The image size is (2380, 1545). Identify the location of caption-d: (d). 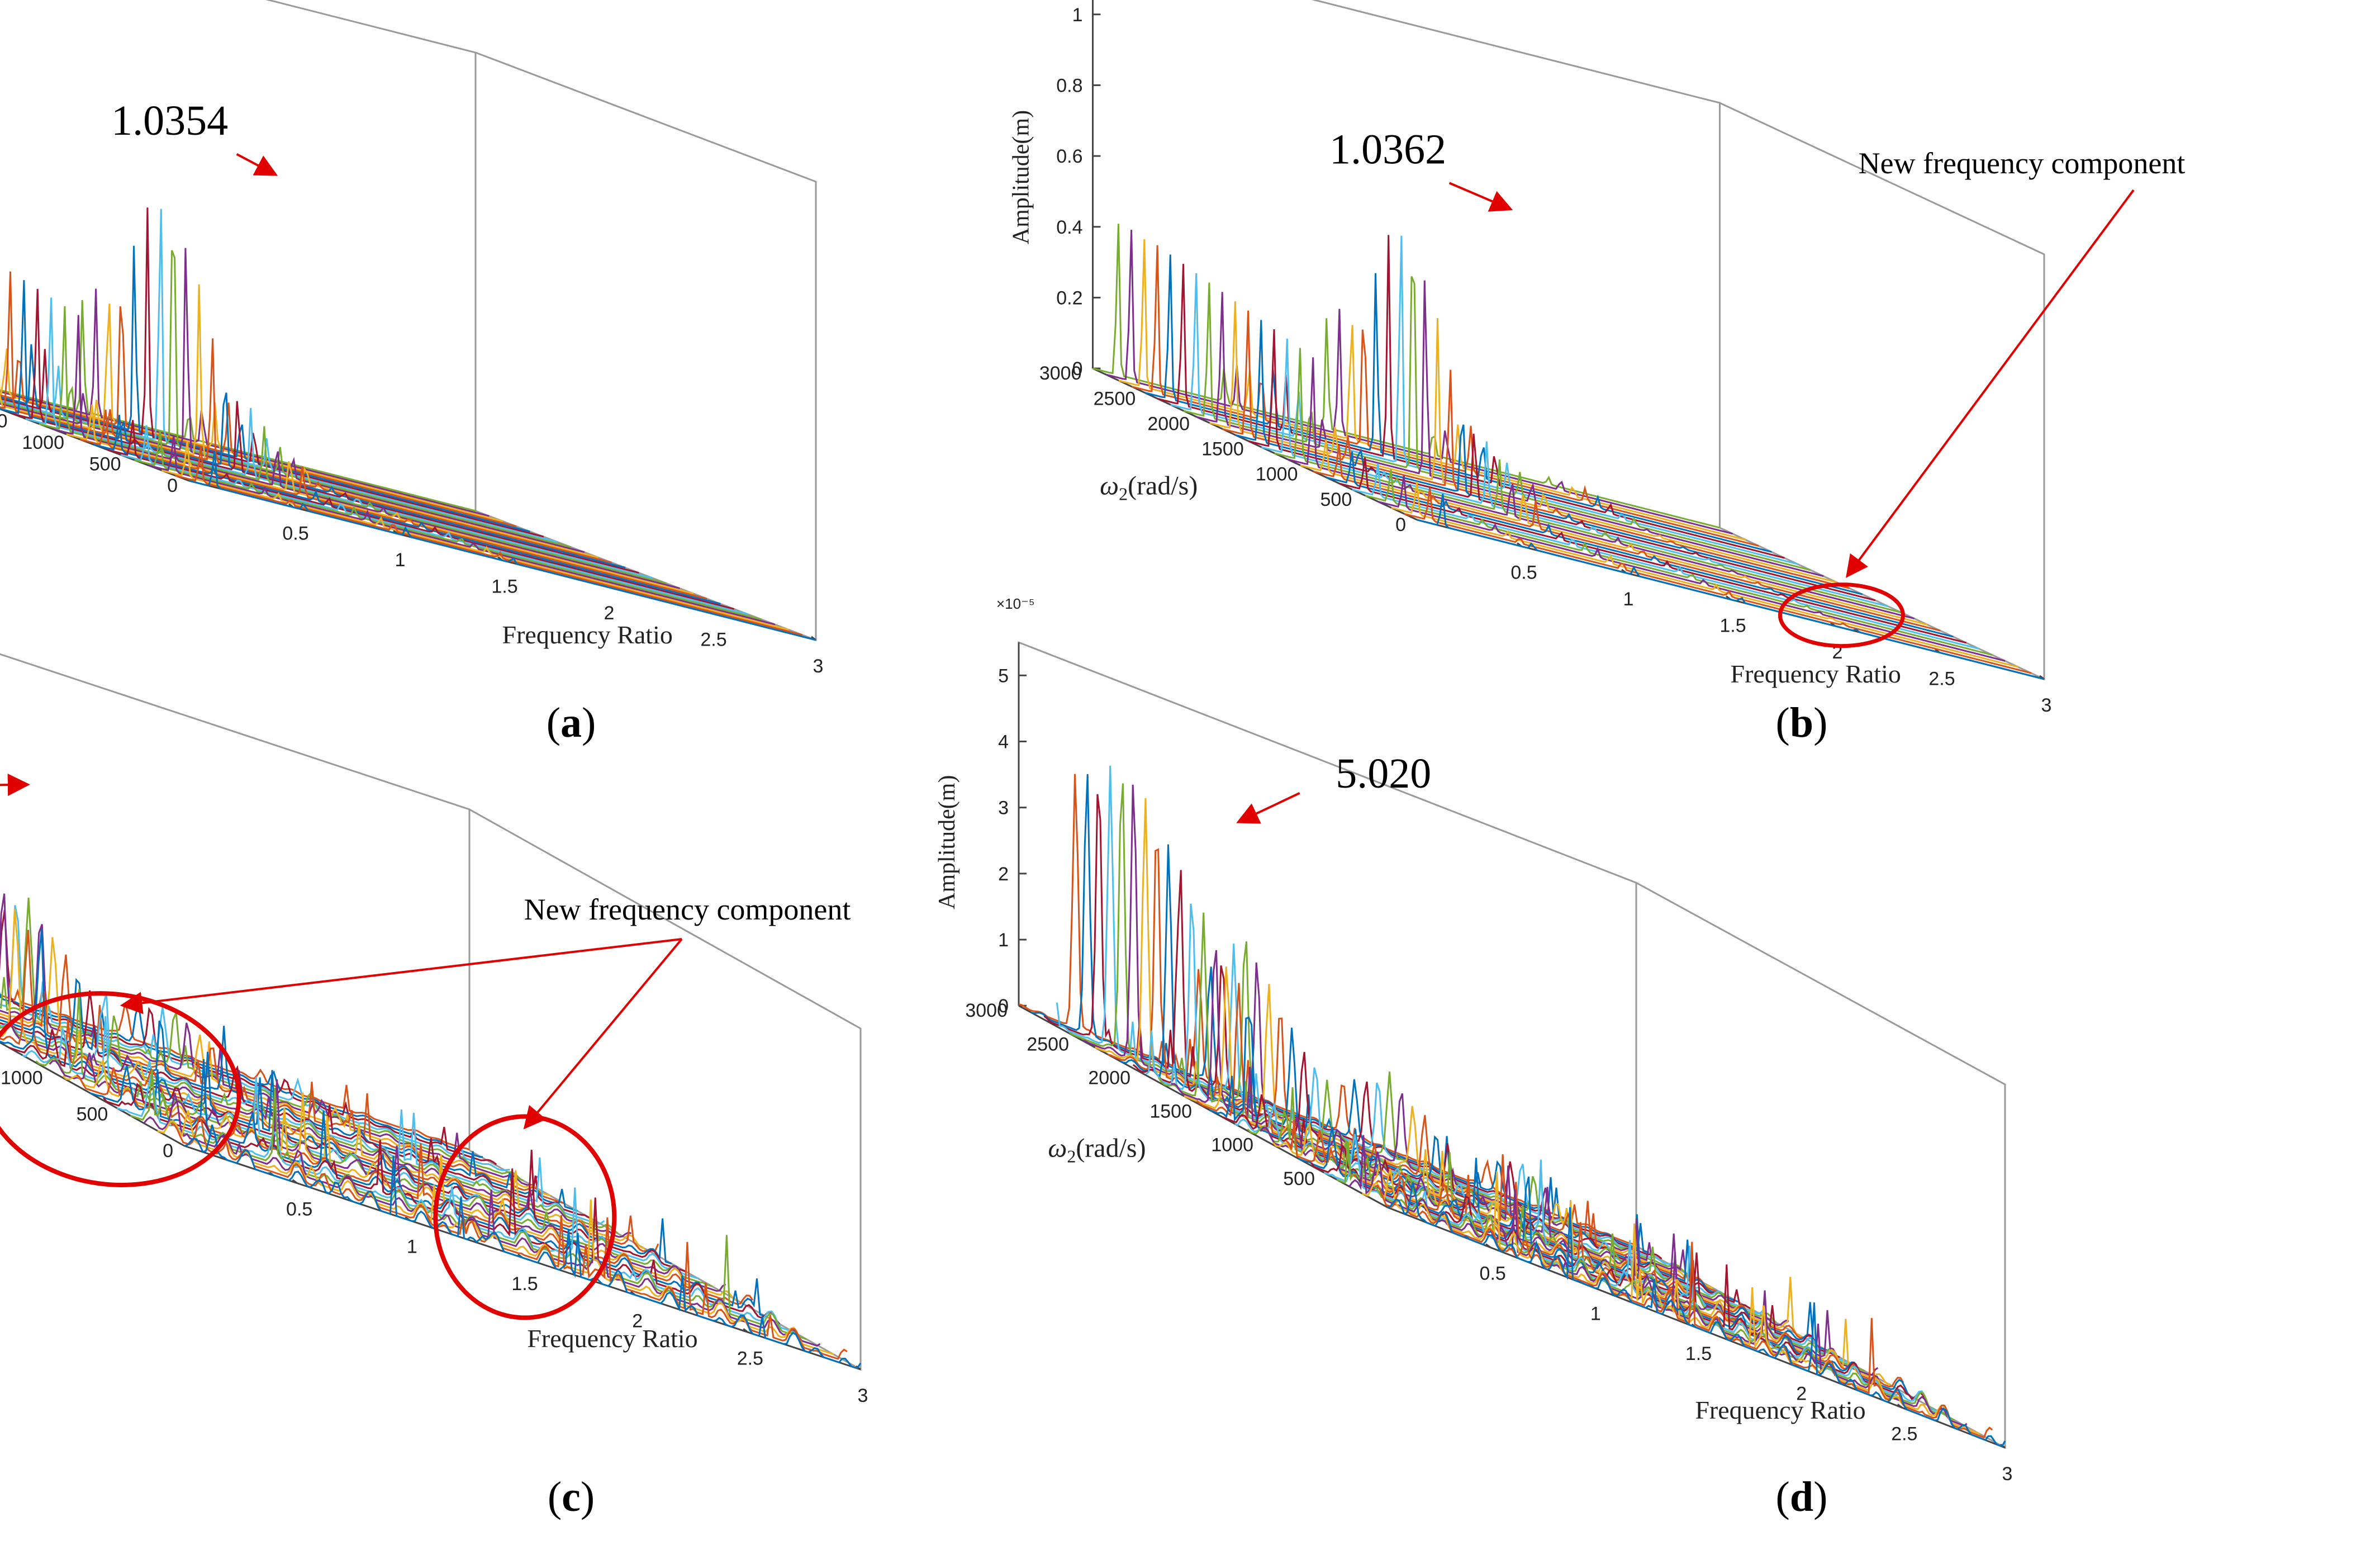
(1801, 1496).